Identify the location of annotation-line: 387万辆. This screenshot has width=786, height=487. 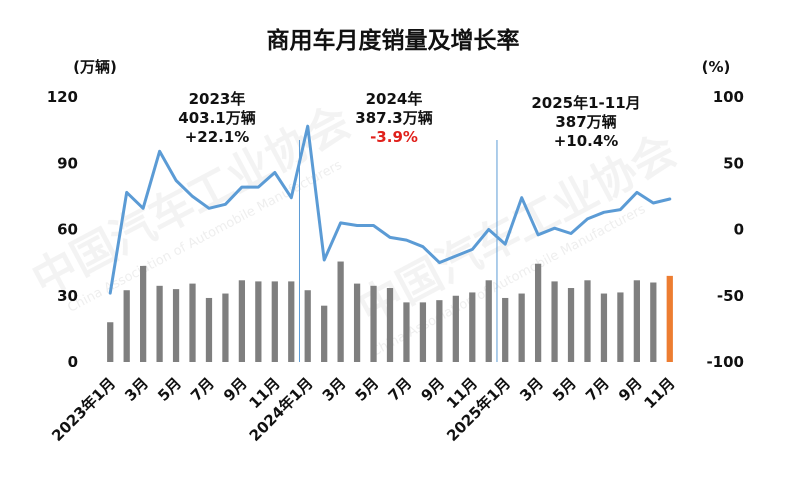
(585, 122).